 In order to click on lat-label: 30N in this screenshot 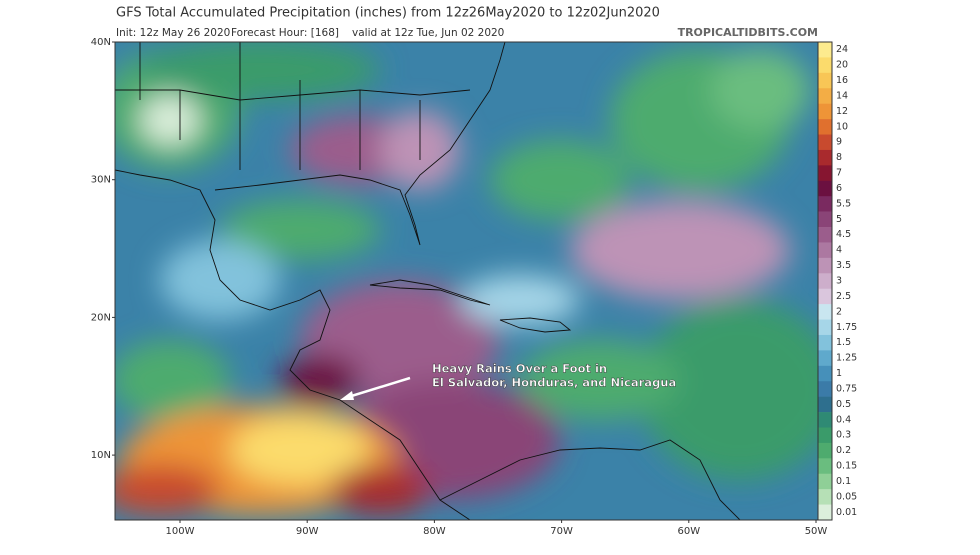, I will do `click(101, 180)`.